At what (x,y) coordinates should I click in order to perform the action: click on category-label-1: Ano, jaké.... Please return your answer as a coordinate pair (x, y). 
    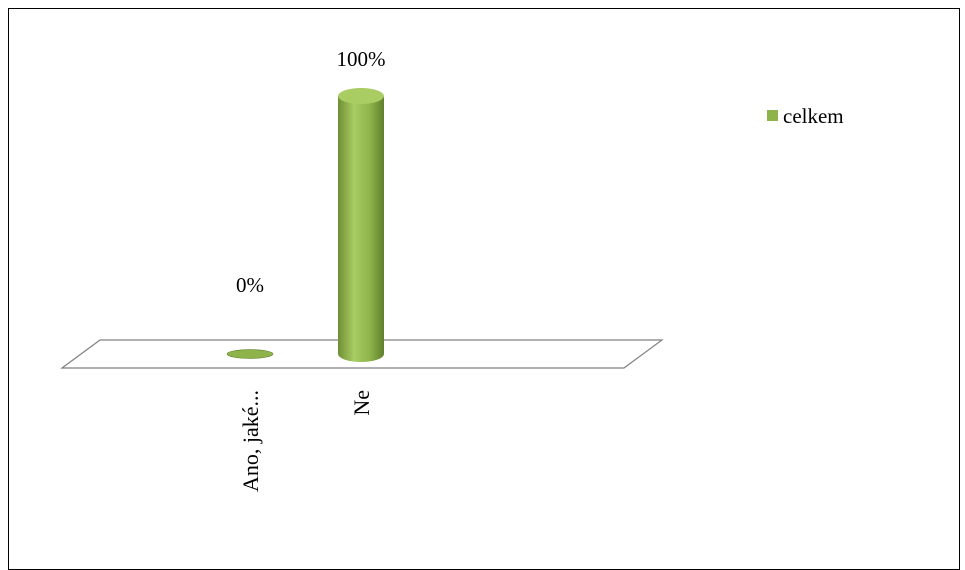
    Looking at the image, I should click on (250, 441).